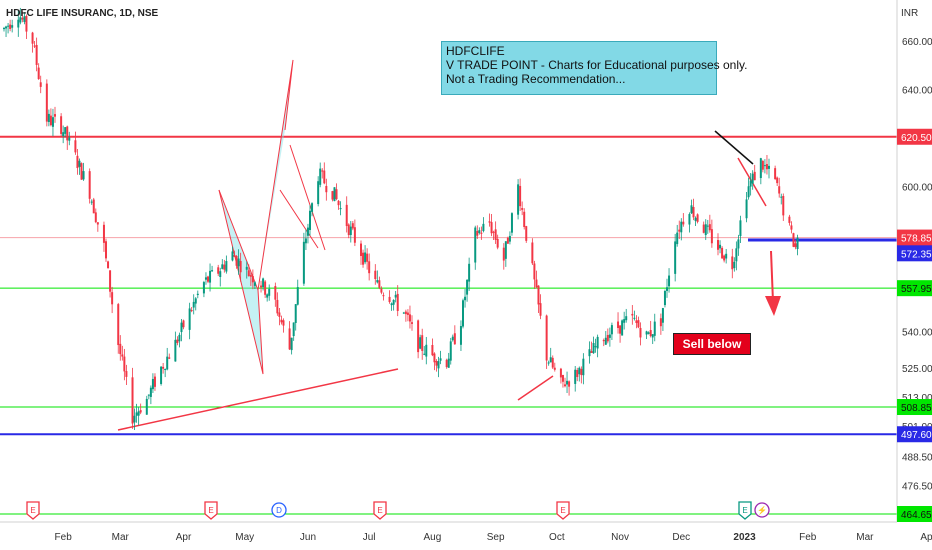  I want to click on event-marker-3: E, so click(380, 510).